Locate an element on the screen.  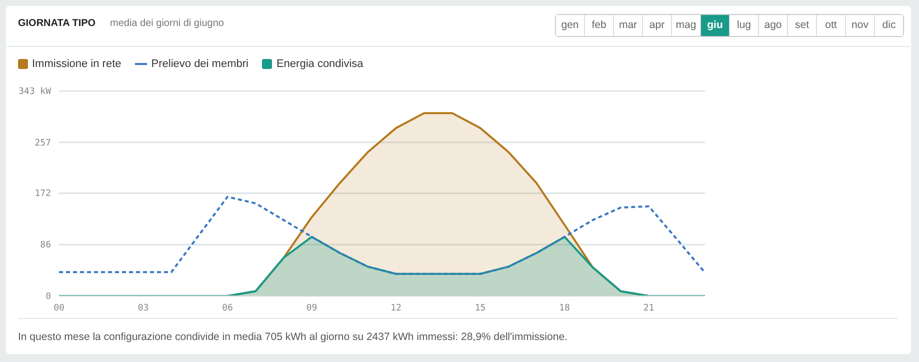
text: dic is located at coordinates (888, 25).